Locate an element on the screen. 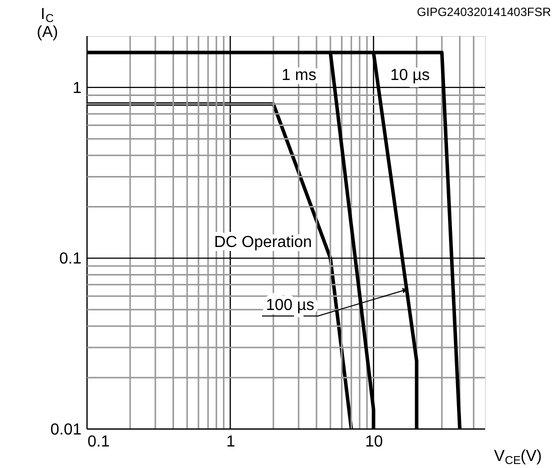 This screenshot has height=468, width=555. series-label: 10 µs is located at coordinates (410, 75).